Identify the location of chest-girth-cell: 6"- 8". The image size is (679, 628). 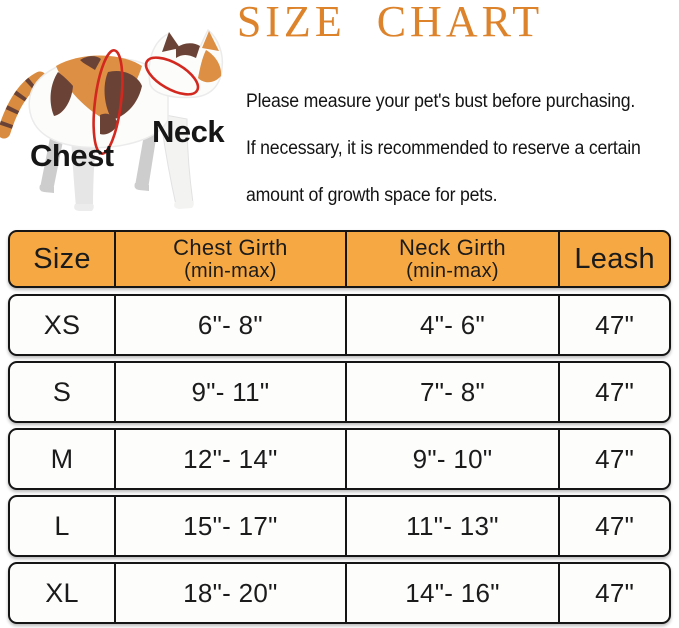
(229, 325).